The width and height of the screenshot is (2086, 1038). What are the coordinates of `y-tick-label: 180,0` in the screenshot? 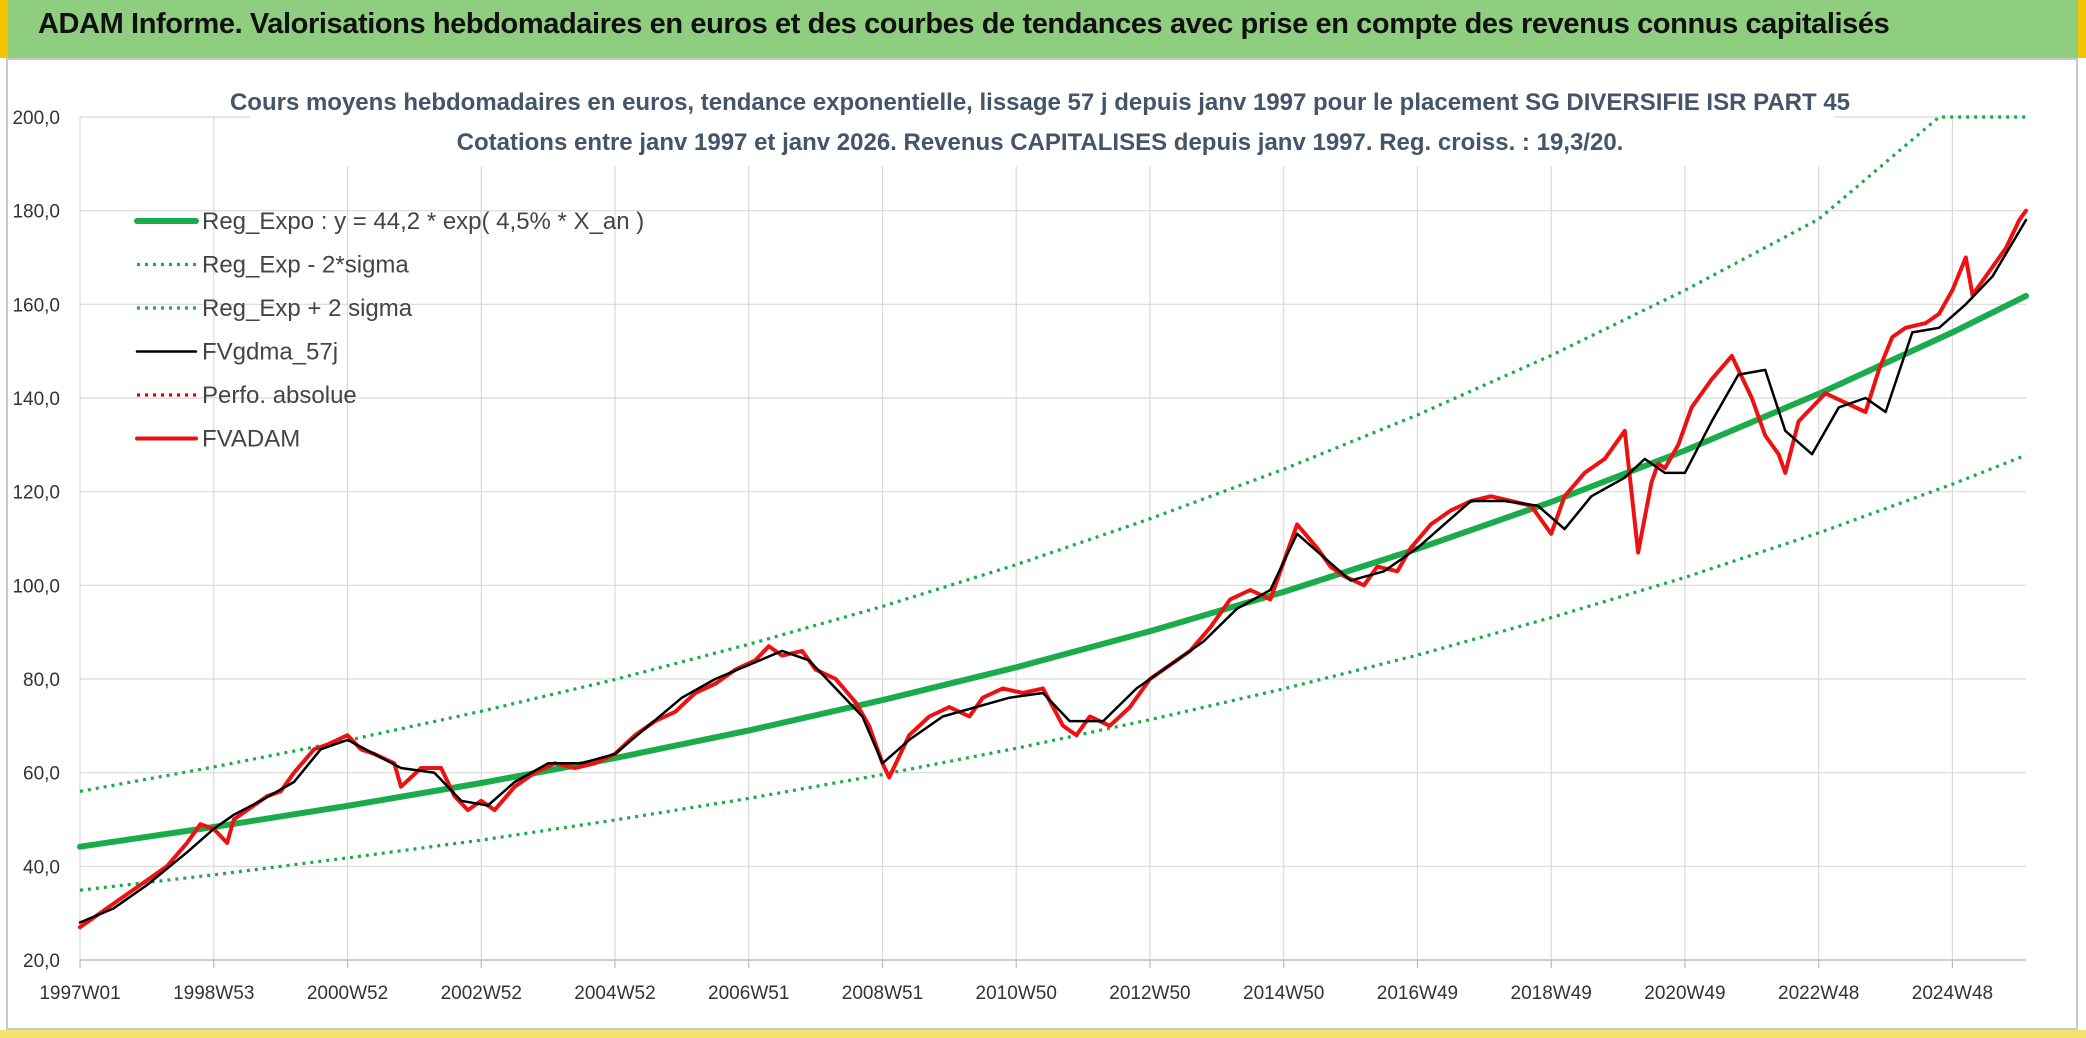 It's located at (36, 212).